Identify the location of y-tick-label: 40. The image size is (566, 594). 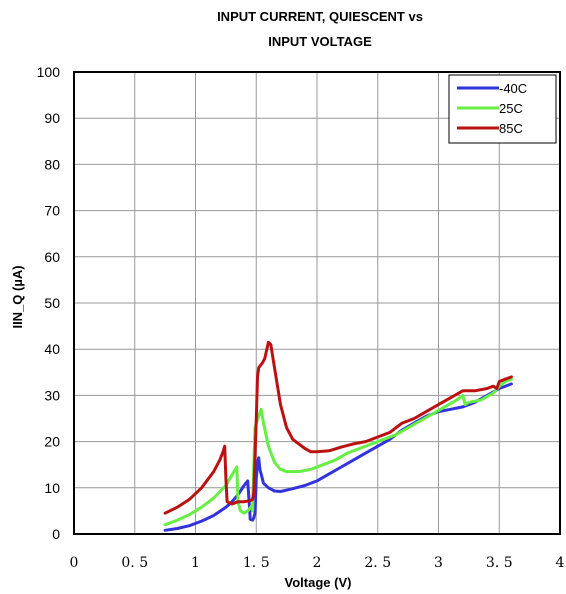
(52, 349).